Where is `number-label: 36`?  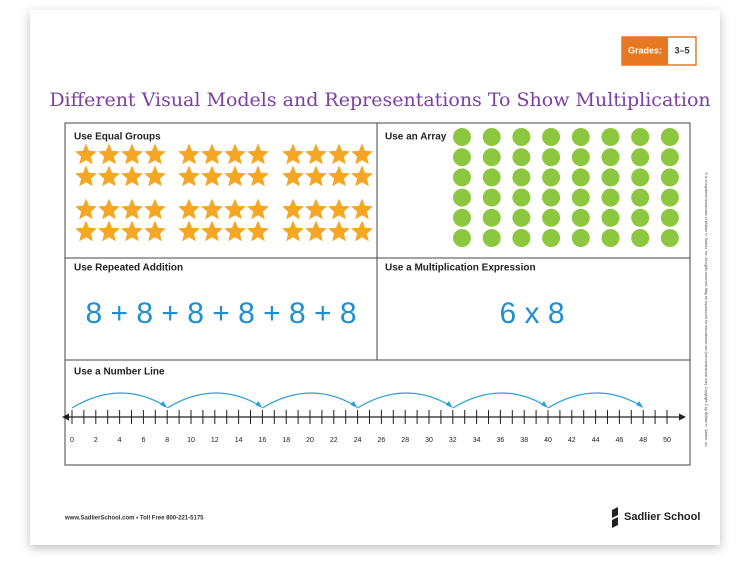
number-label: 36 is located at coordinates (501, 440).